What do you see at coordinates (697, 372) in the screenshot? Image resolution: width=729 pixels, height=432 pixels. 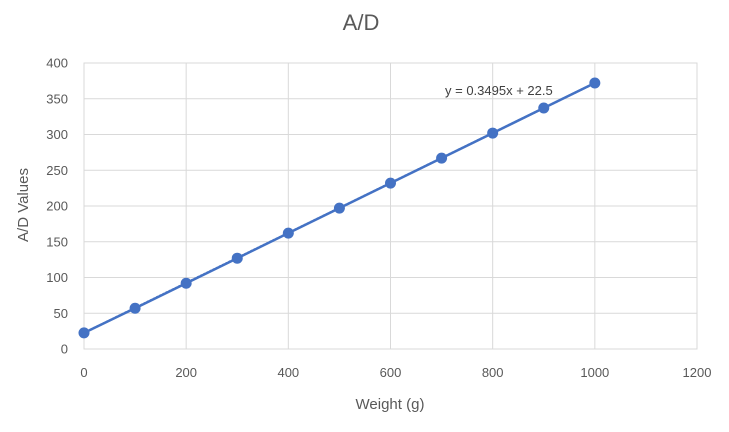 I see `x-tick-label: 1200` at bounding box center [697, 372].